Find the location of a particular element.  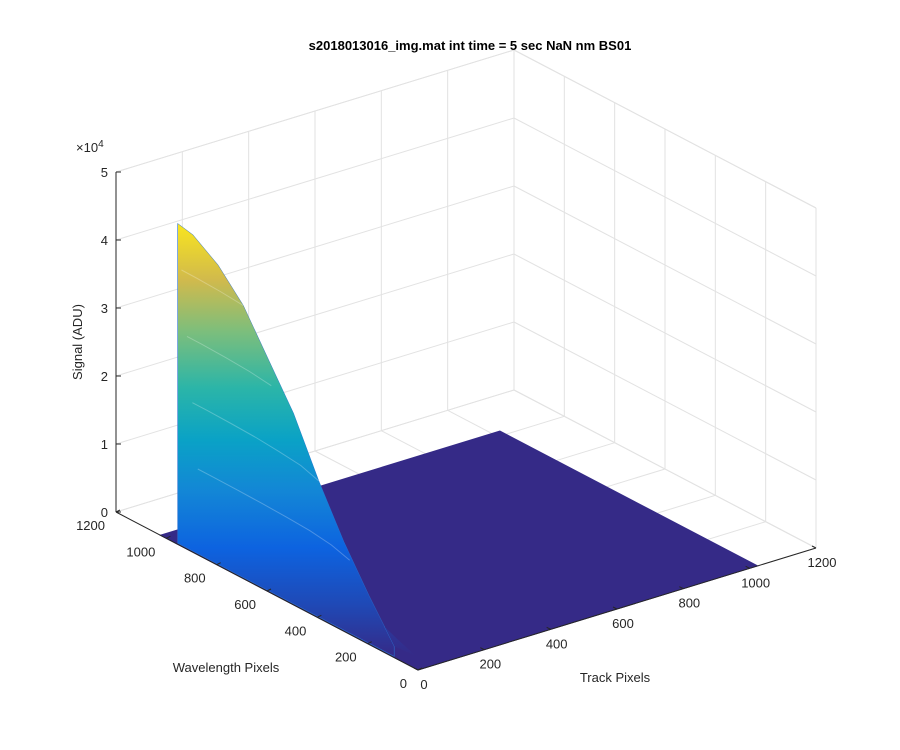

x-tick-label: 1000 is located at coordinates (755, 582).